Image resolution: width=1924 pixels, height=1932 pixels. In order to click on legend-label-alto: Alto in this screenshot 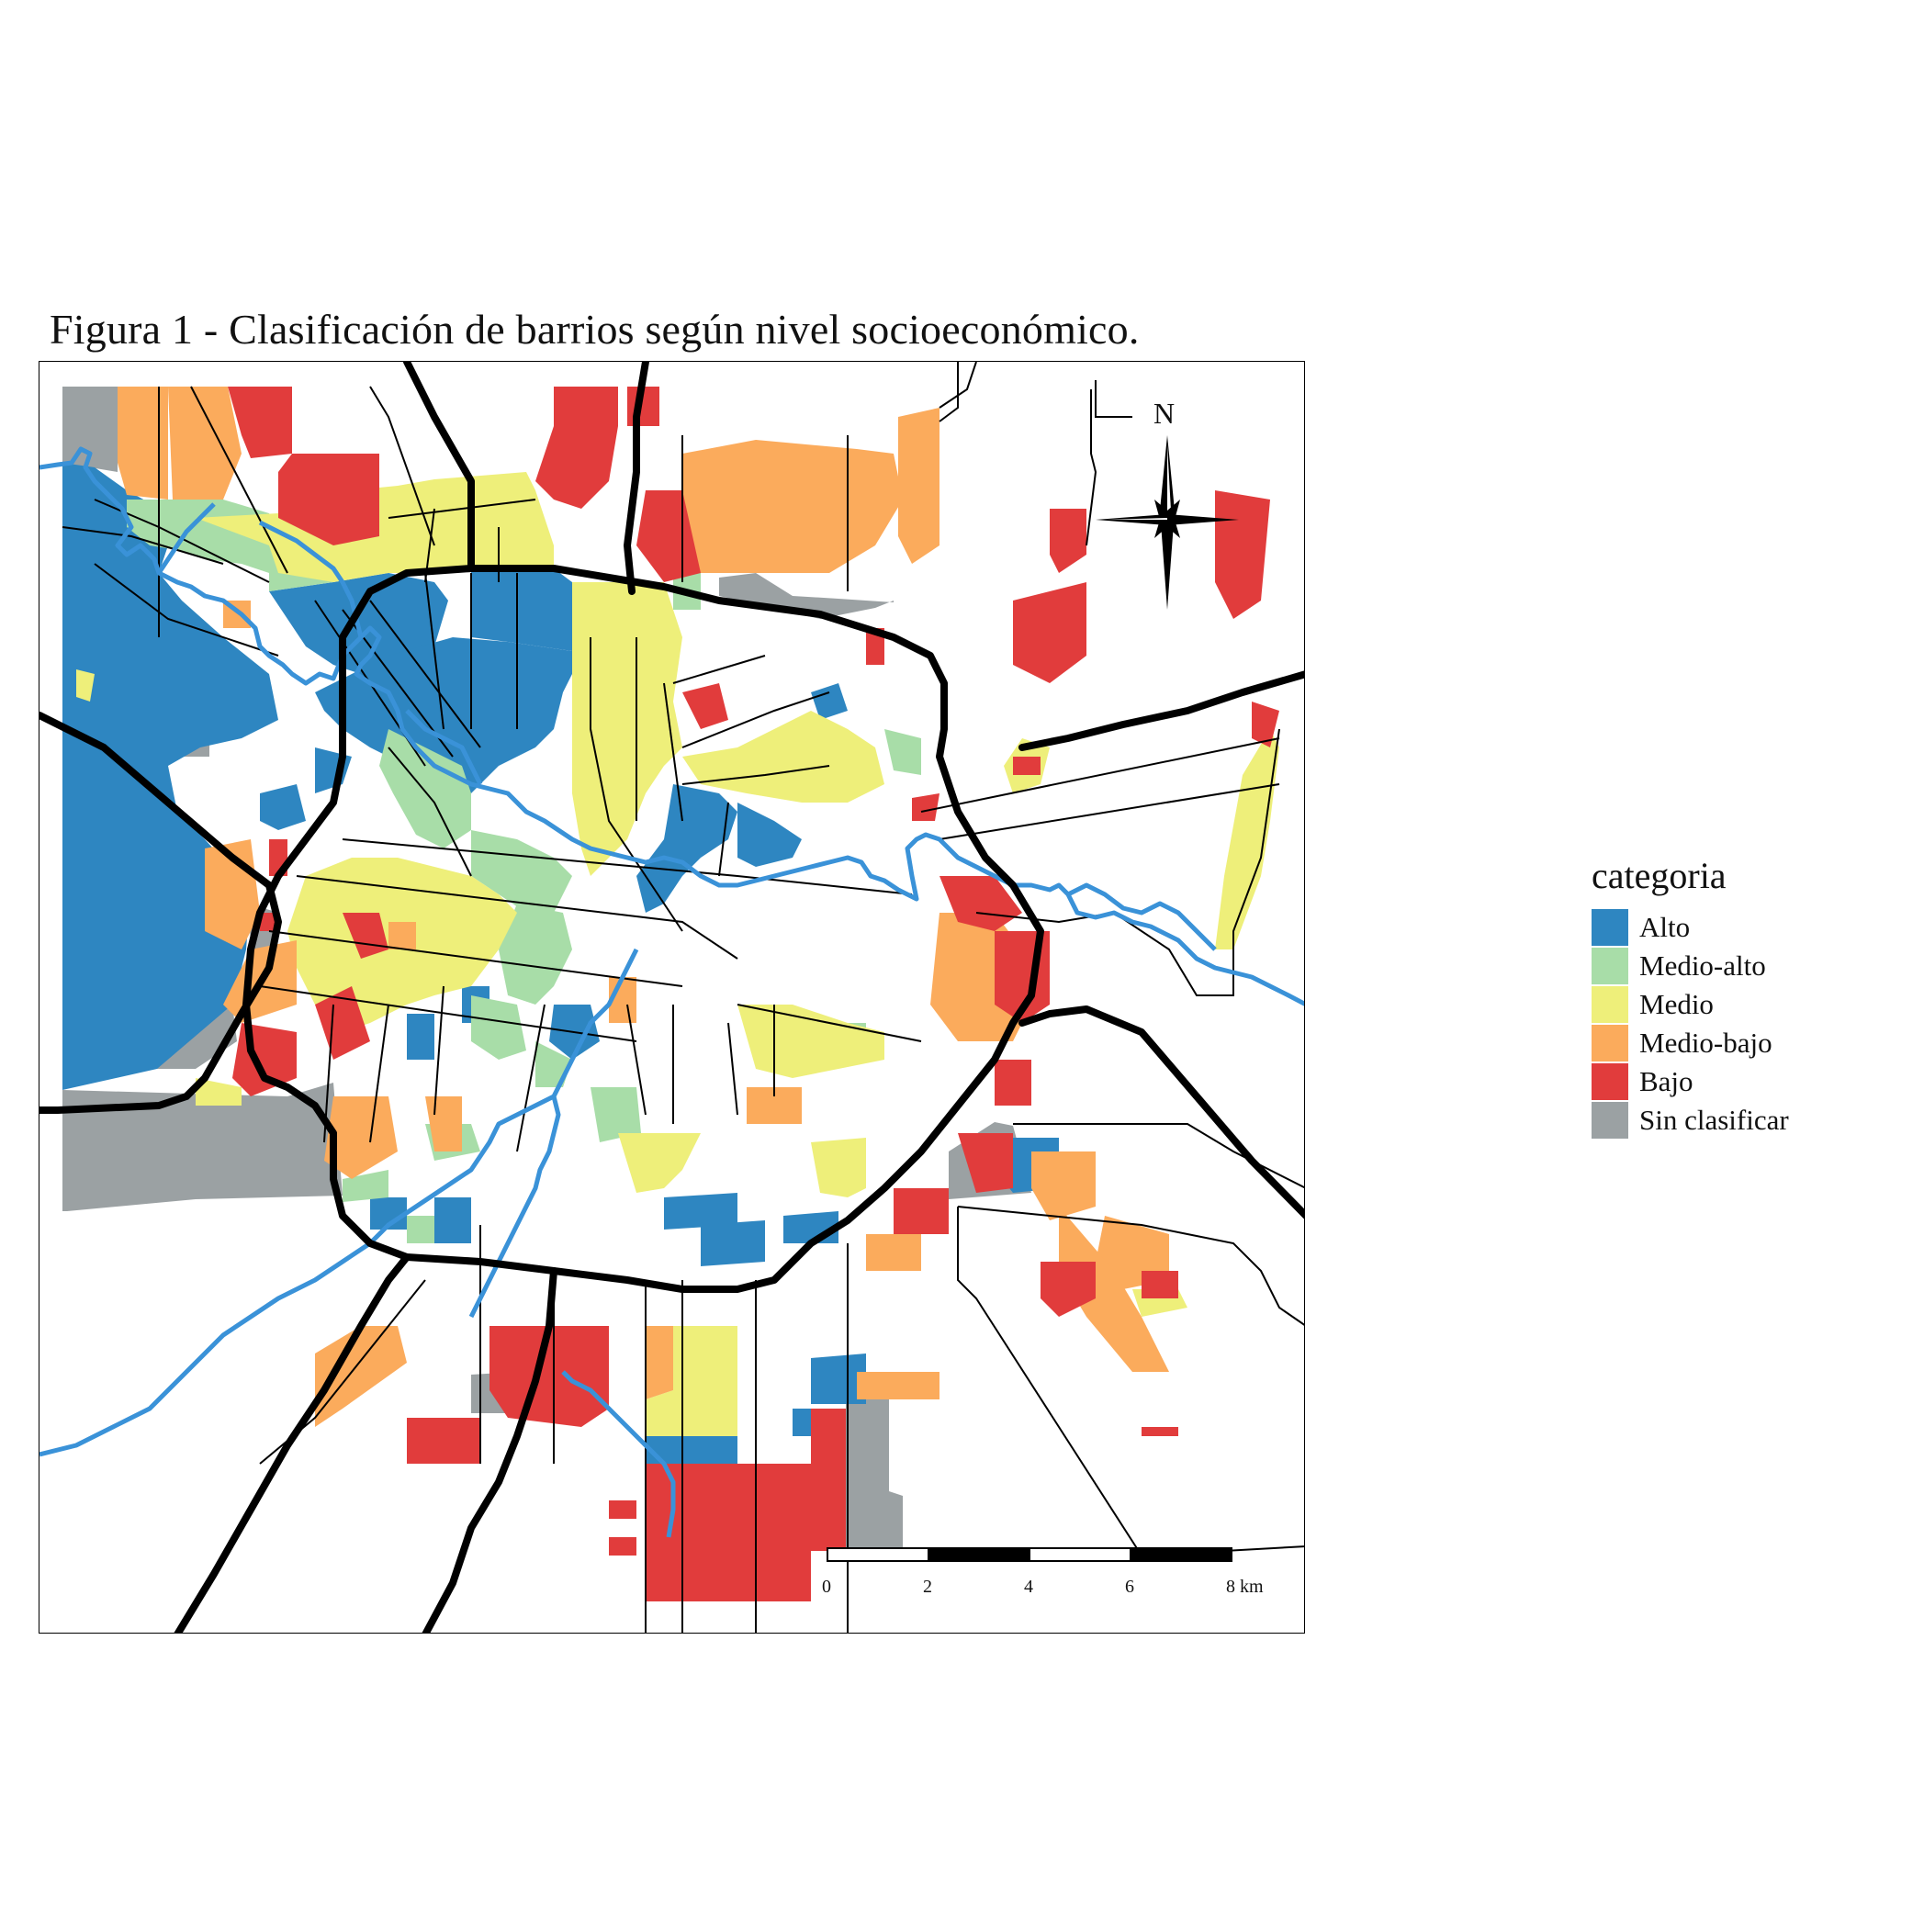, I will do `click(1665, 927)`.